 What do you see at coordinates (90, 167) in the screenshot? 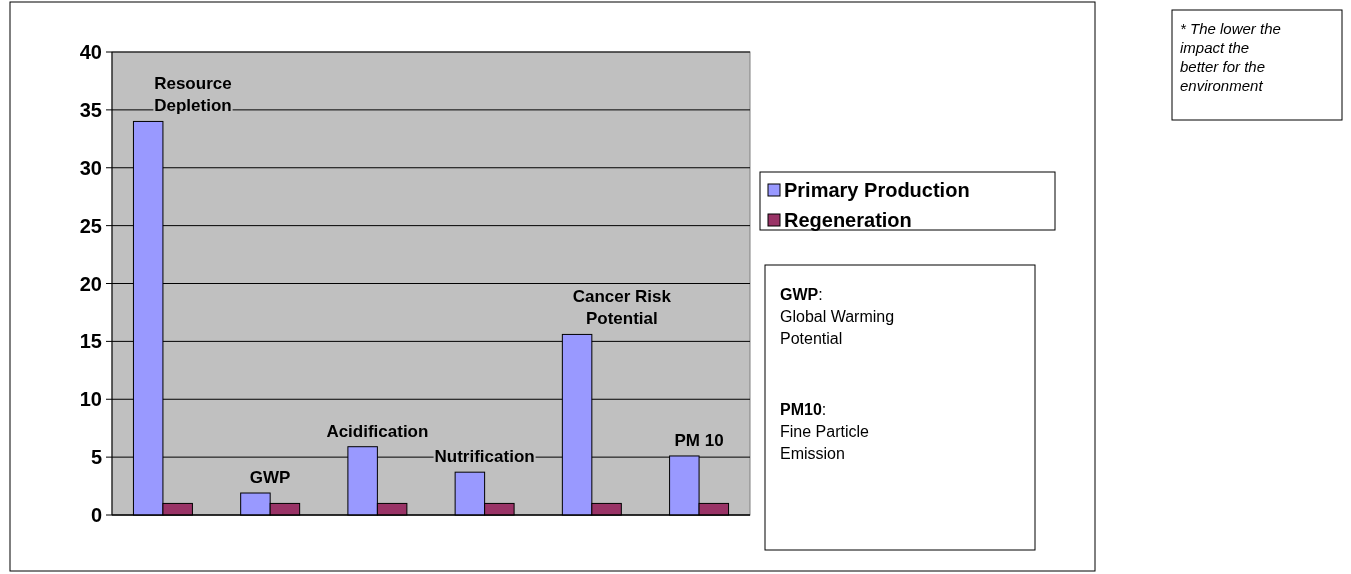
I see `y-tick-label: 30` at bounding box center [90, 167].